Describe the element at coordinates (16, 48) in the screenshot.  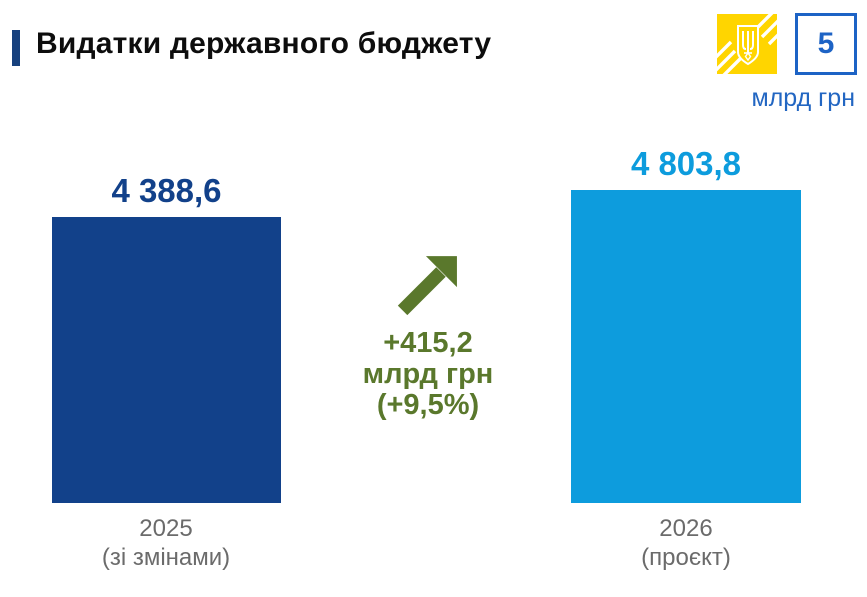
I see `title-accent-bar` at that location.